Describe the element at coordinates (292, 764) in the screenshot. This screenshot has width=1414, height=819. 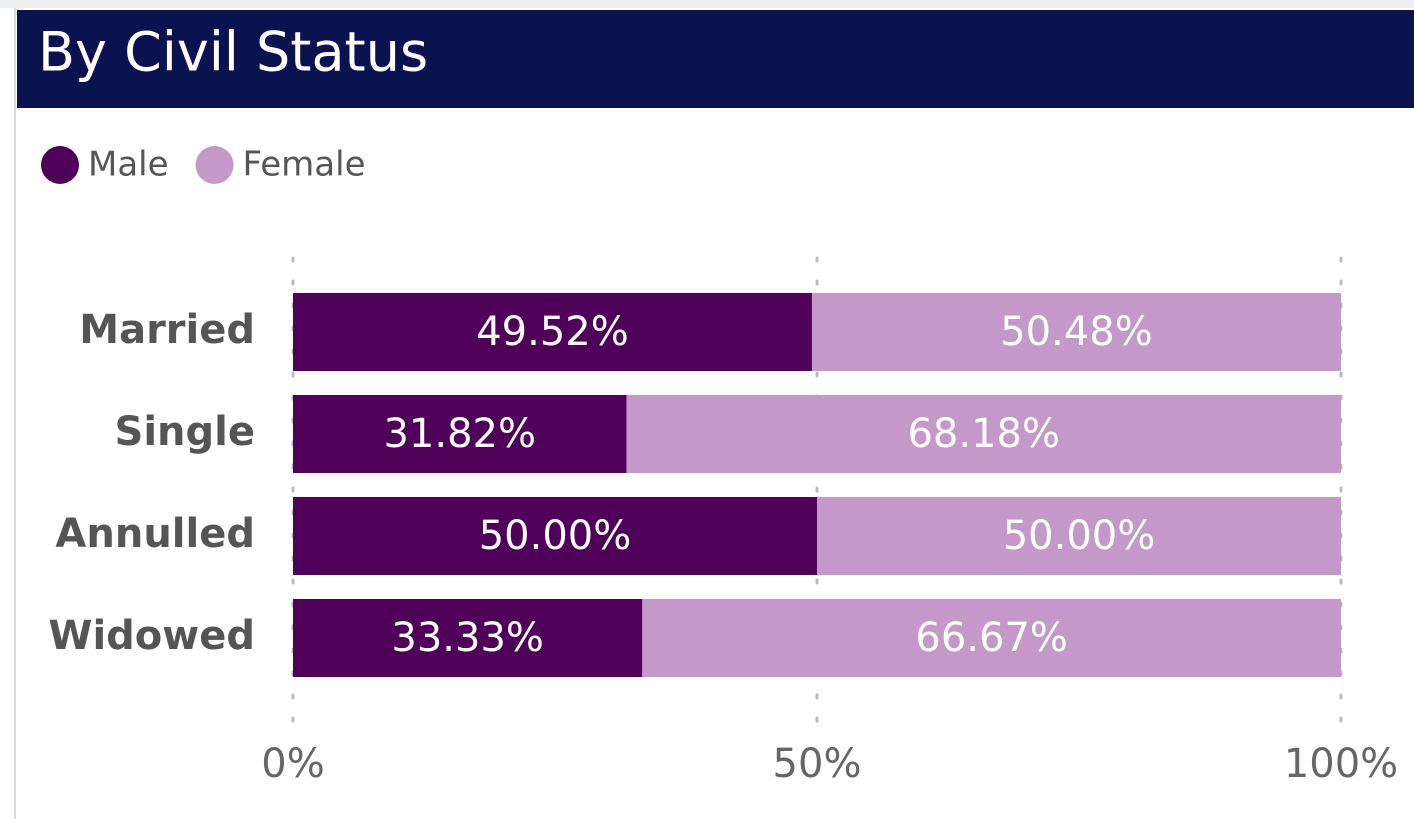
I see `x-tick-label: 0%` at that location.